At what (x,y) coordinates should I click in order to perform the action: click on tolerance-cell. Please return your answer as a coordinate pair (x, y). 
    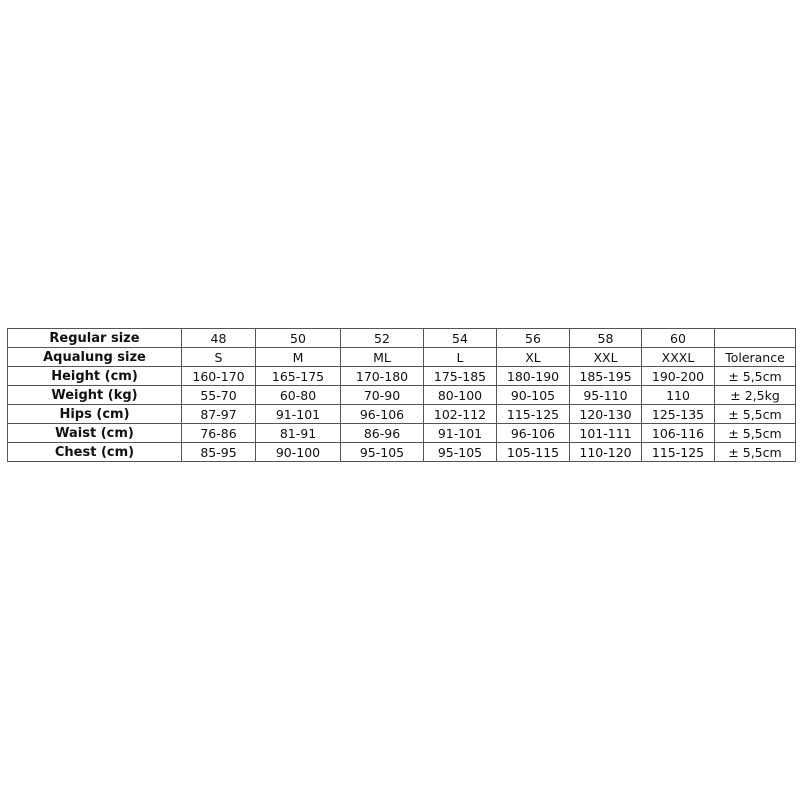
    Looking at the image, I should click on (755, 338).